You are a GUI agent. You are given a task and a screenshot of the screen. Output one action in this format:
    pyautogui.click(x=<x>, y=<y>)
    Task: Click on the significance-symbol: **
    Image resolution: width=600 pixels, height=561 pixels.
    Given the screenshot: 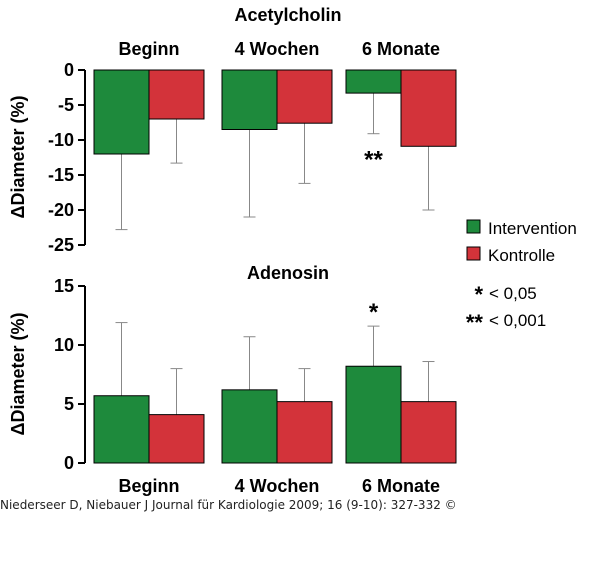 What is the action you would take?
    pyautogui.click(x=475, y=322)
    